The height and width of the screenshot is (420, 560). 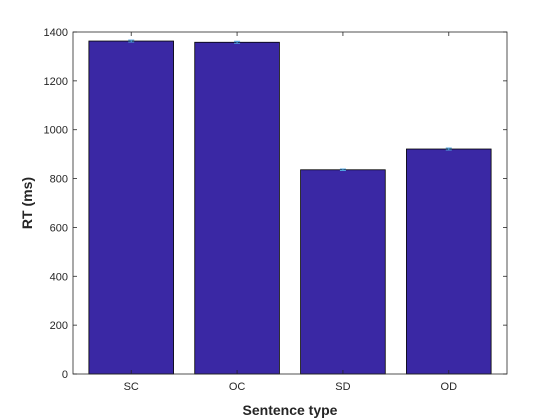 I want to click on y-tick-label-200: 200, so click(x=59, y=326).